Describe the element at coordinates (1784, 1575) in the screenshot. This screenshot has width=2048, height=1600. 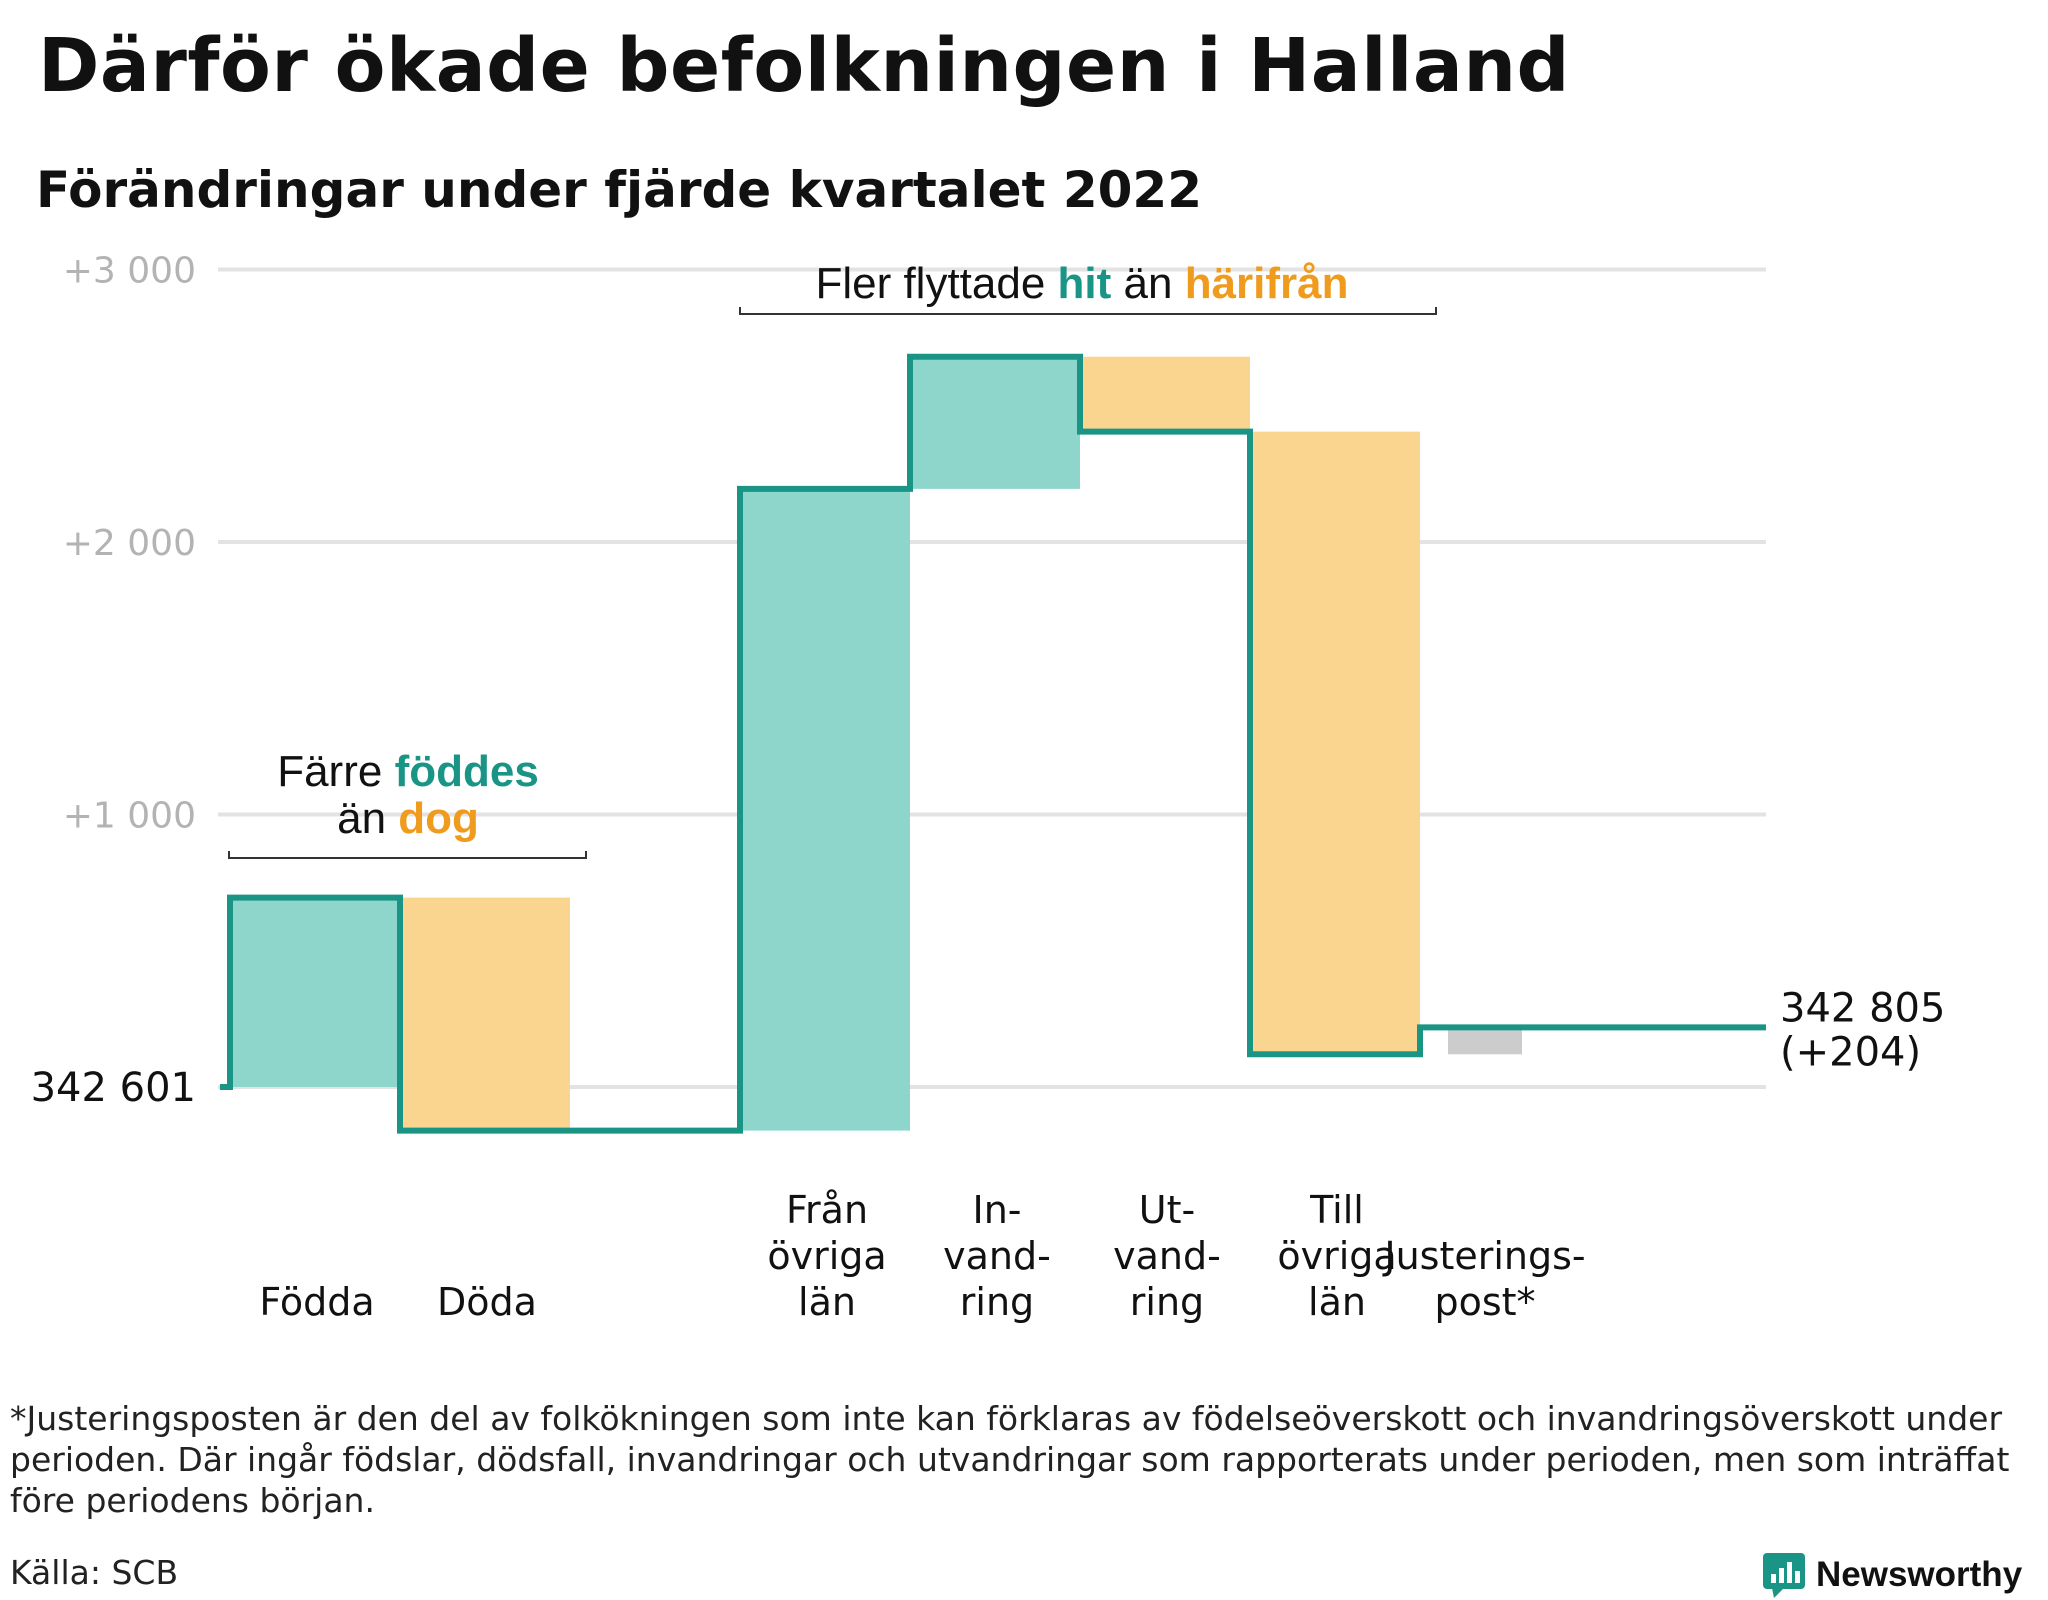
I see `bar-chart-speech-bubble-icon` at that location.